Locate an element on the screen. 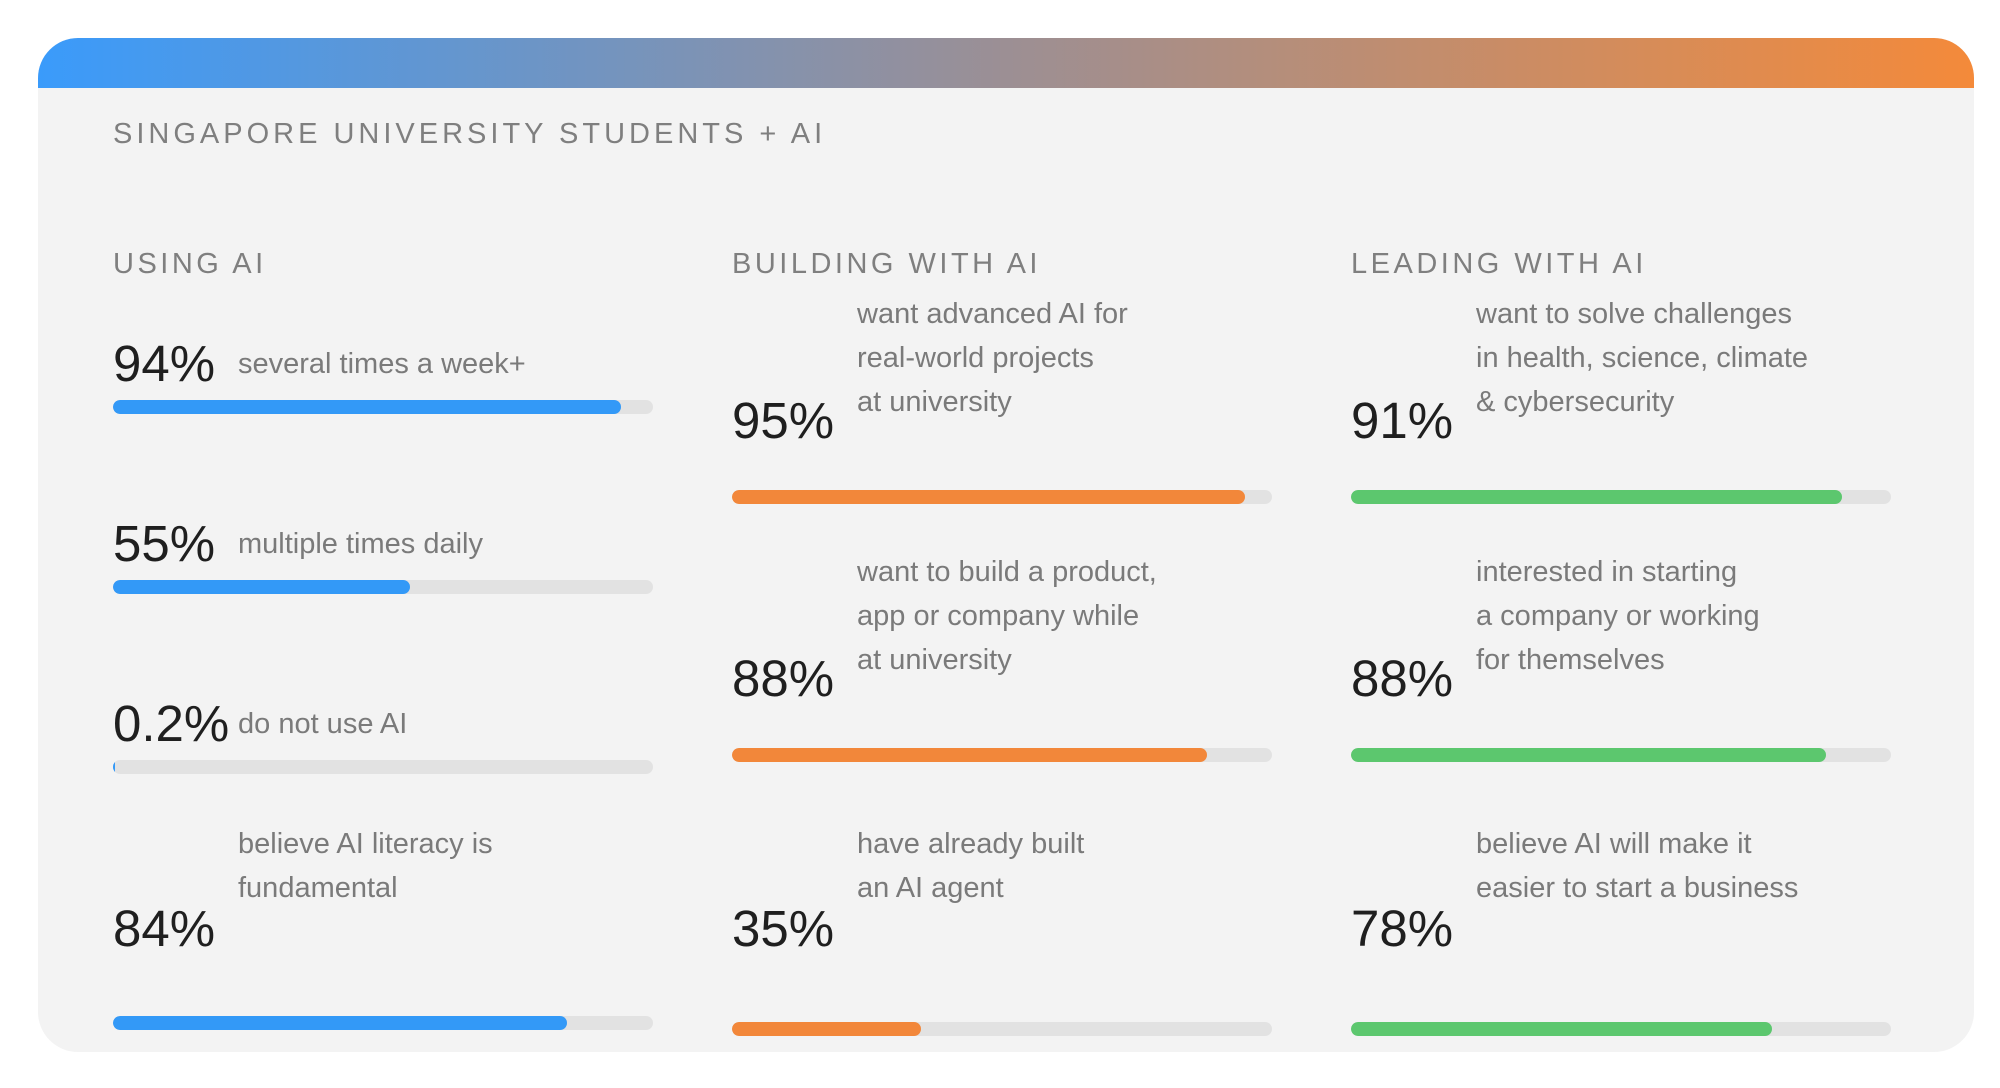 This screenshot has width=2000, height=1088. description-line: in health, science, climate is located at coordinates (1642, 358).